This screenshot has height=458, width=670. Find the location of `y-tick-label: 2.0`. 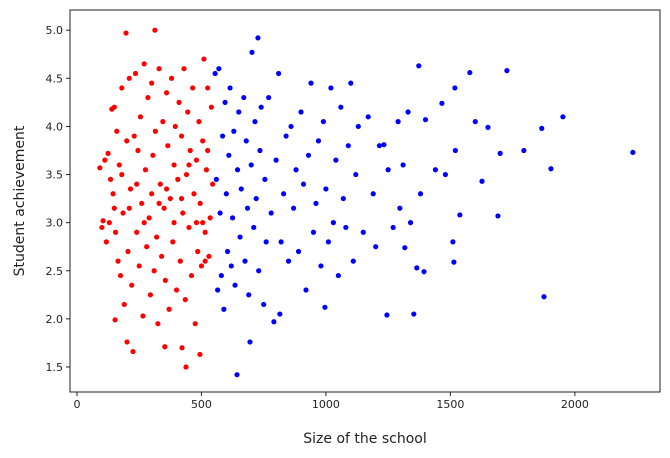

y-tick-label: 2.0 is located at coordinates (55, 319).